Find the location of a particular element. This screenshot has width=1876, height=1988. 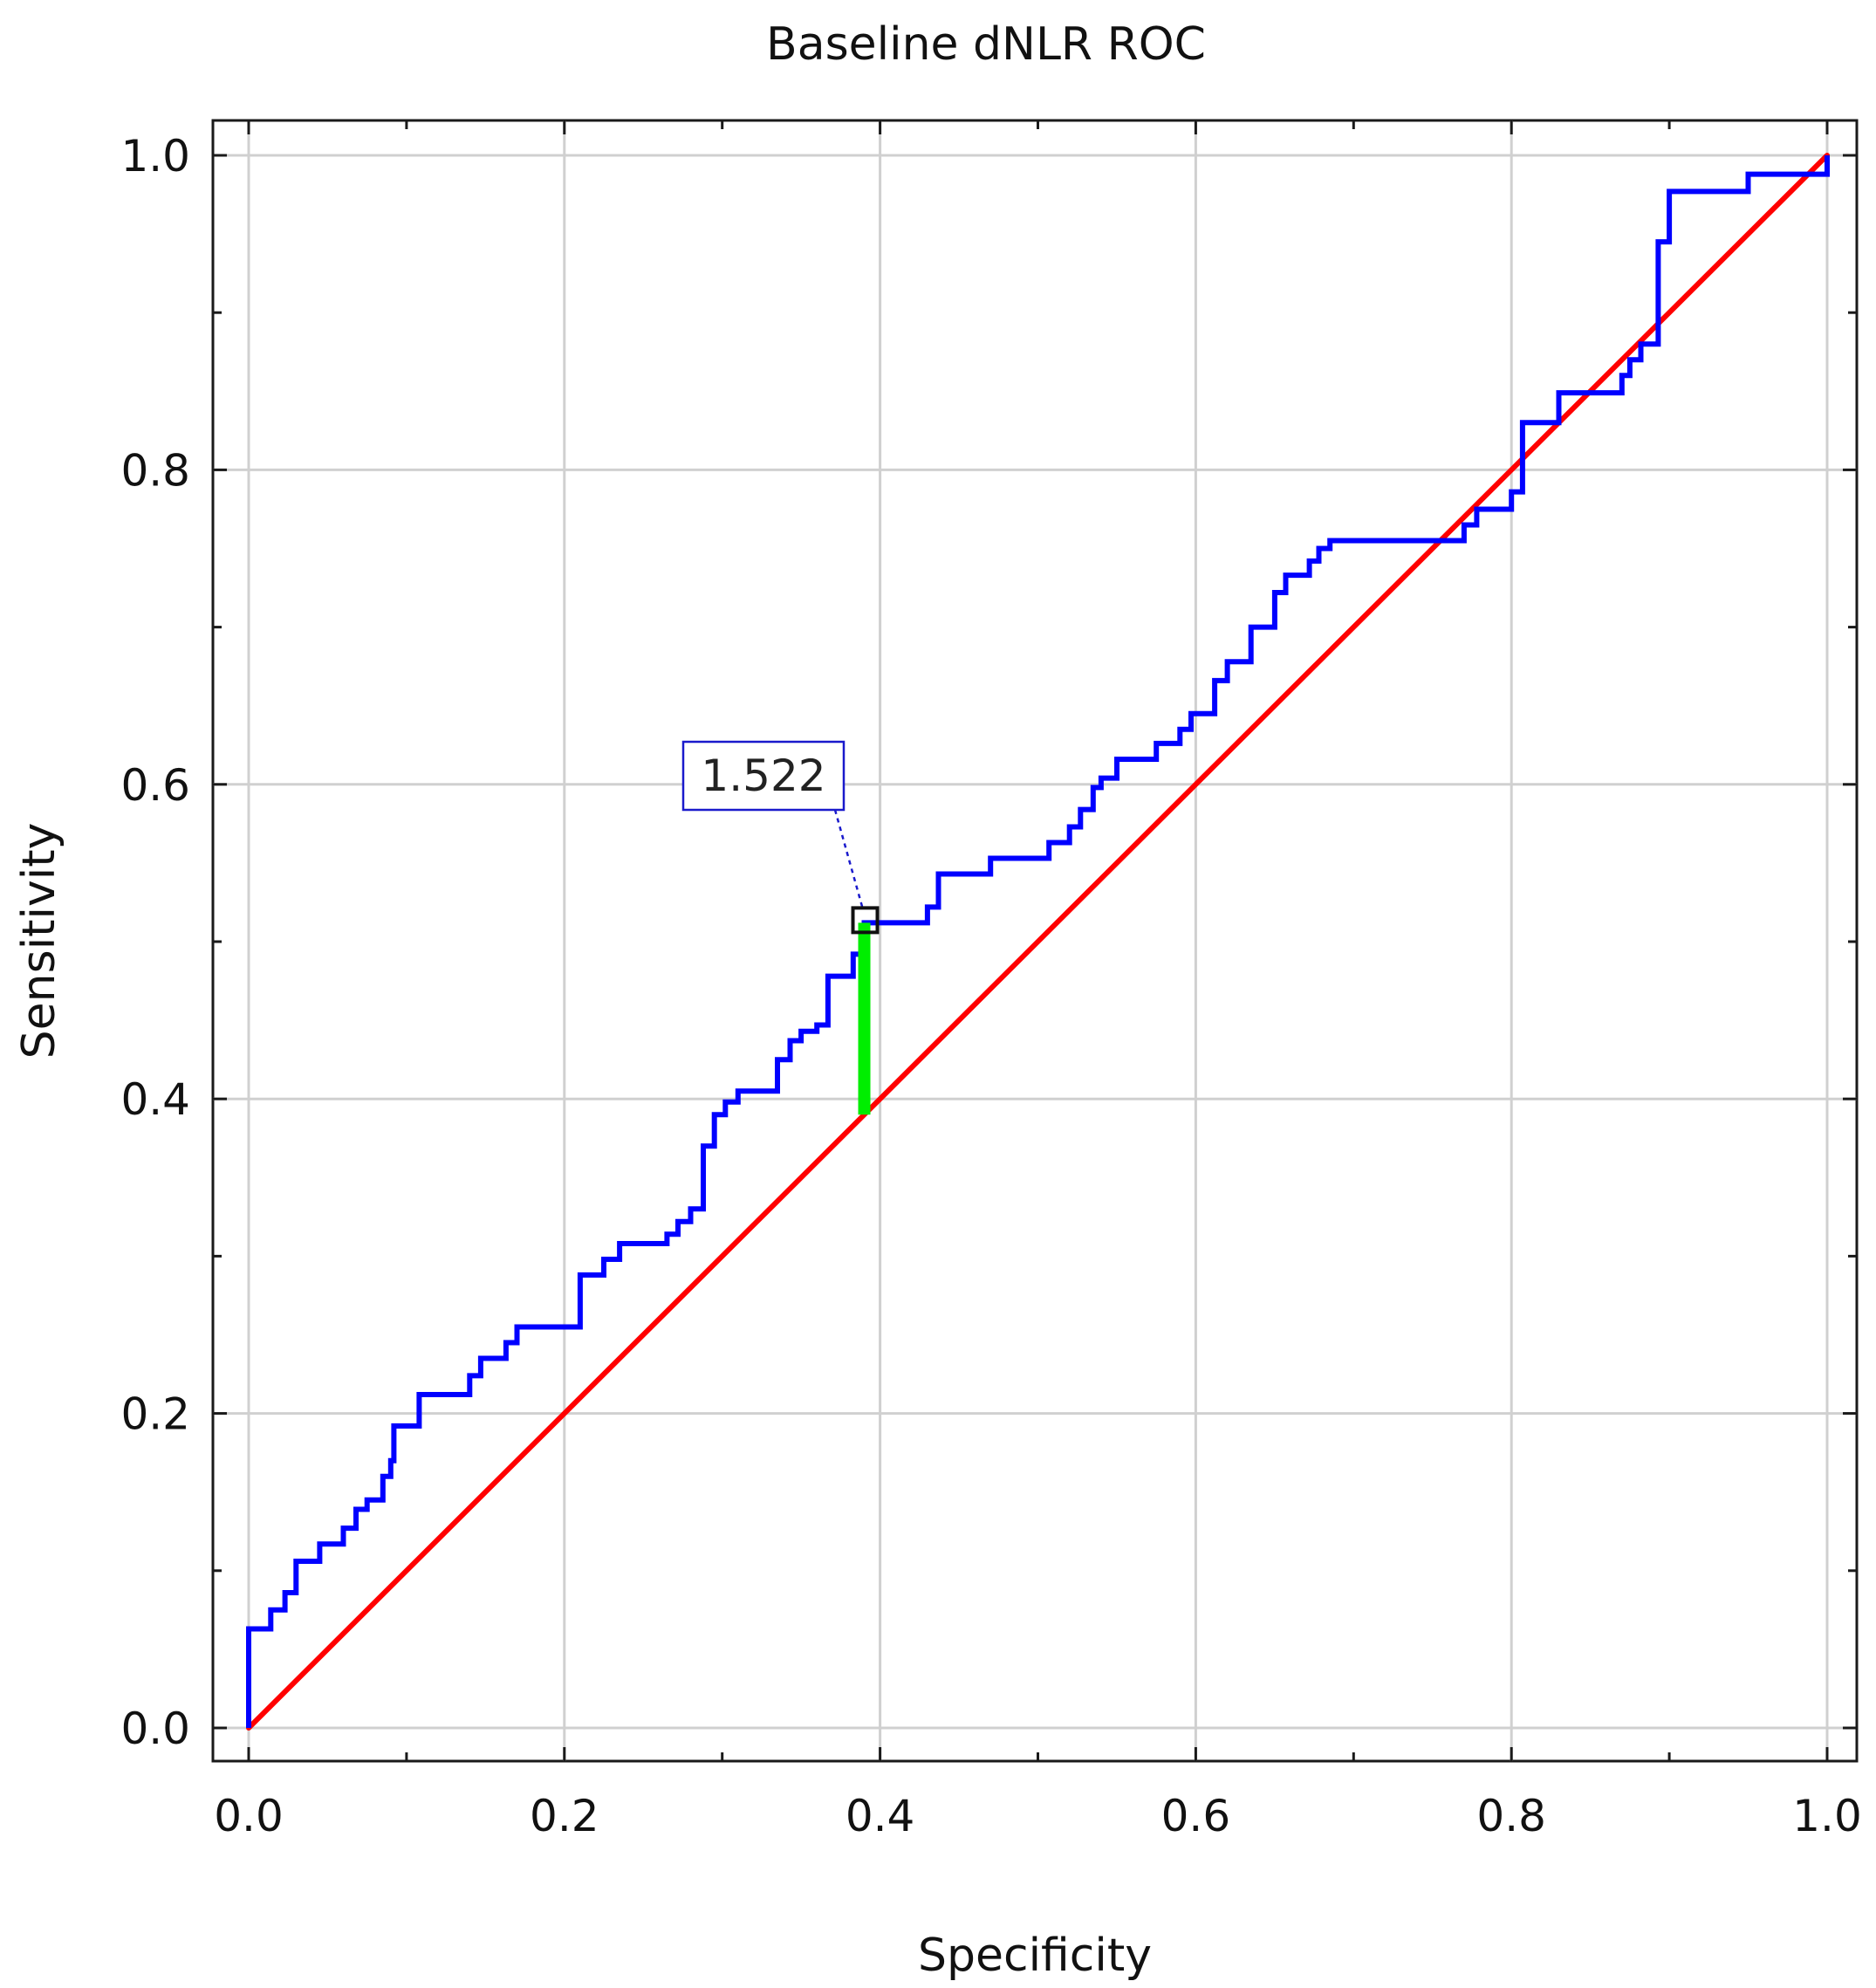

y-tick-label: 0.8 is located at coordinates (155, 470).